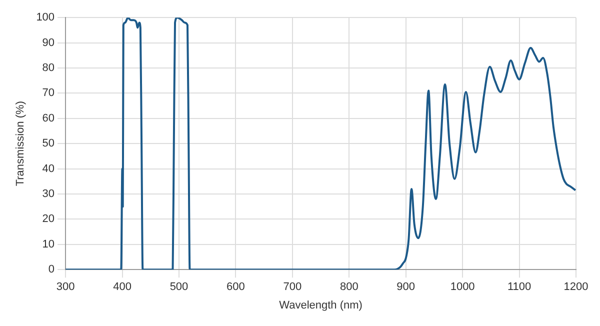  Describe the element at coordinates (406, 287) in the screenshot. I see `x-tick-label: 900` at that location.